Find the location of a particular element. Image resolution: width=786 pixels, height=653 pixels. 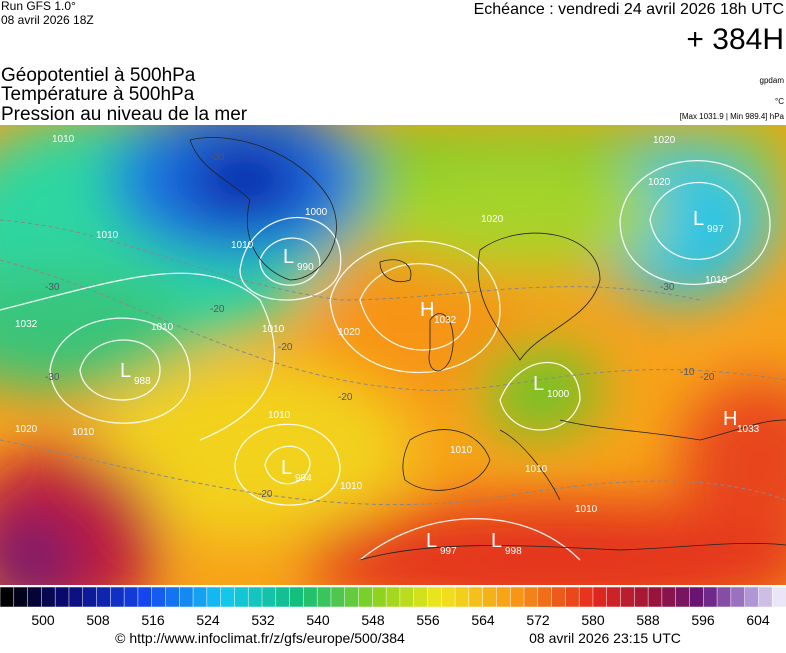

colorbar-tick-label: 500 is located at coordinates (43, 620).